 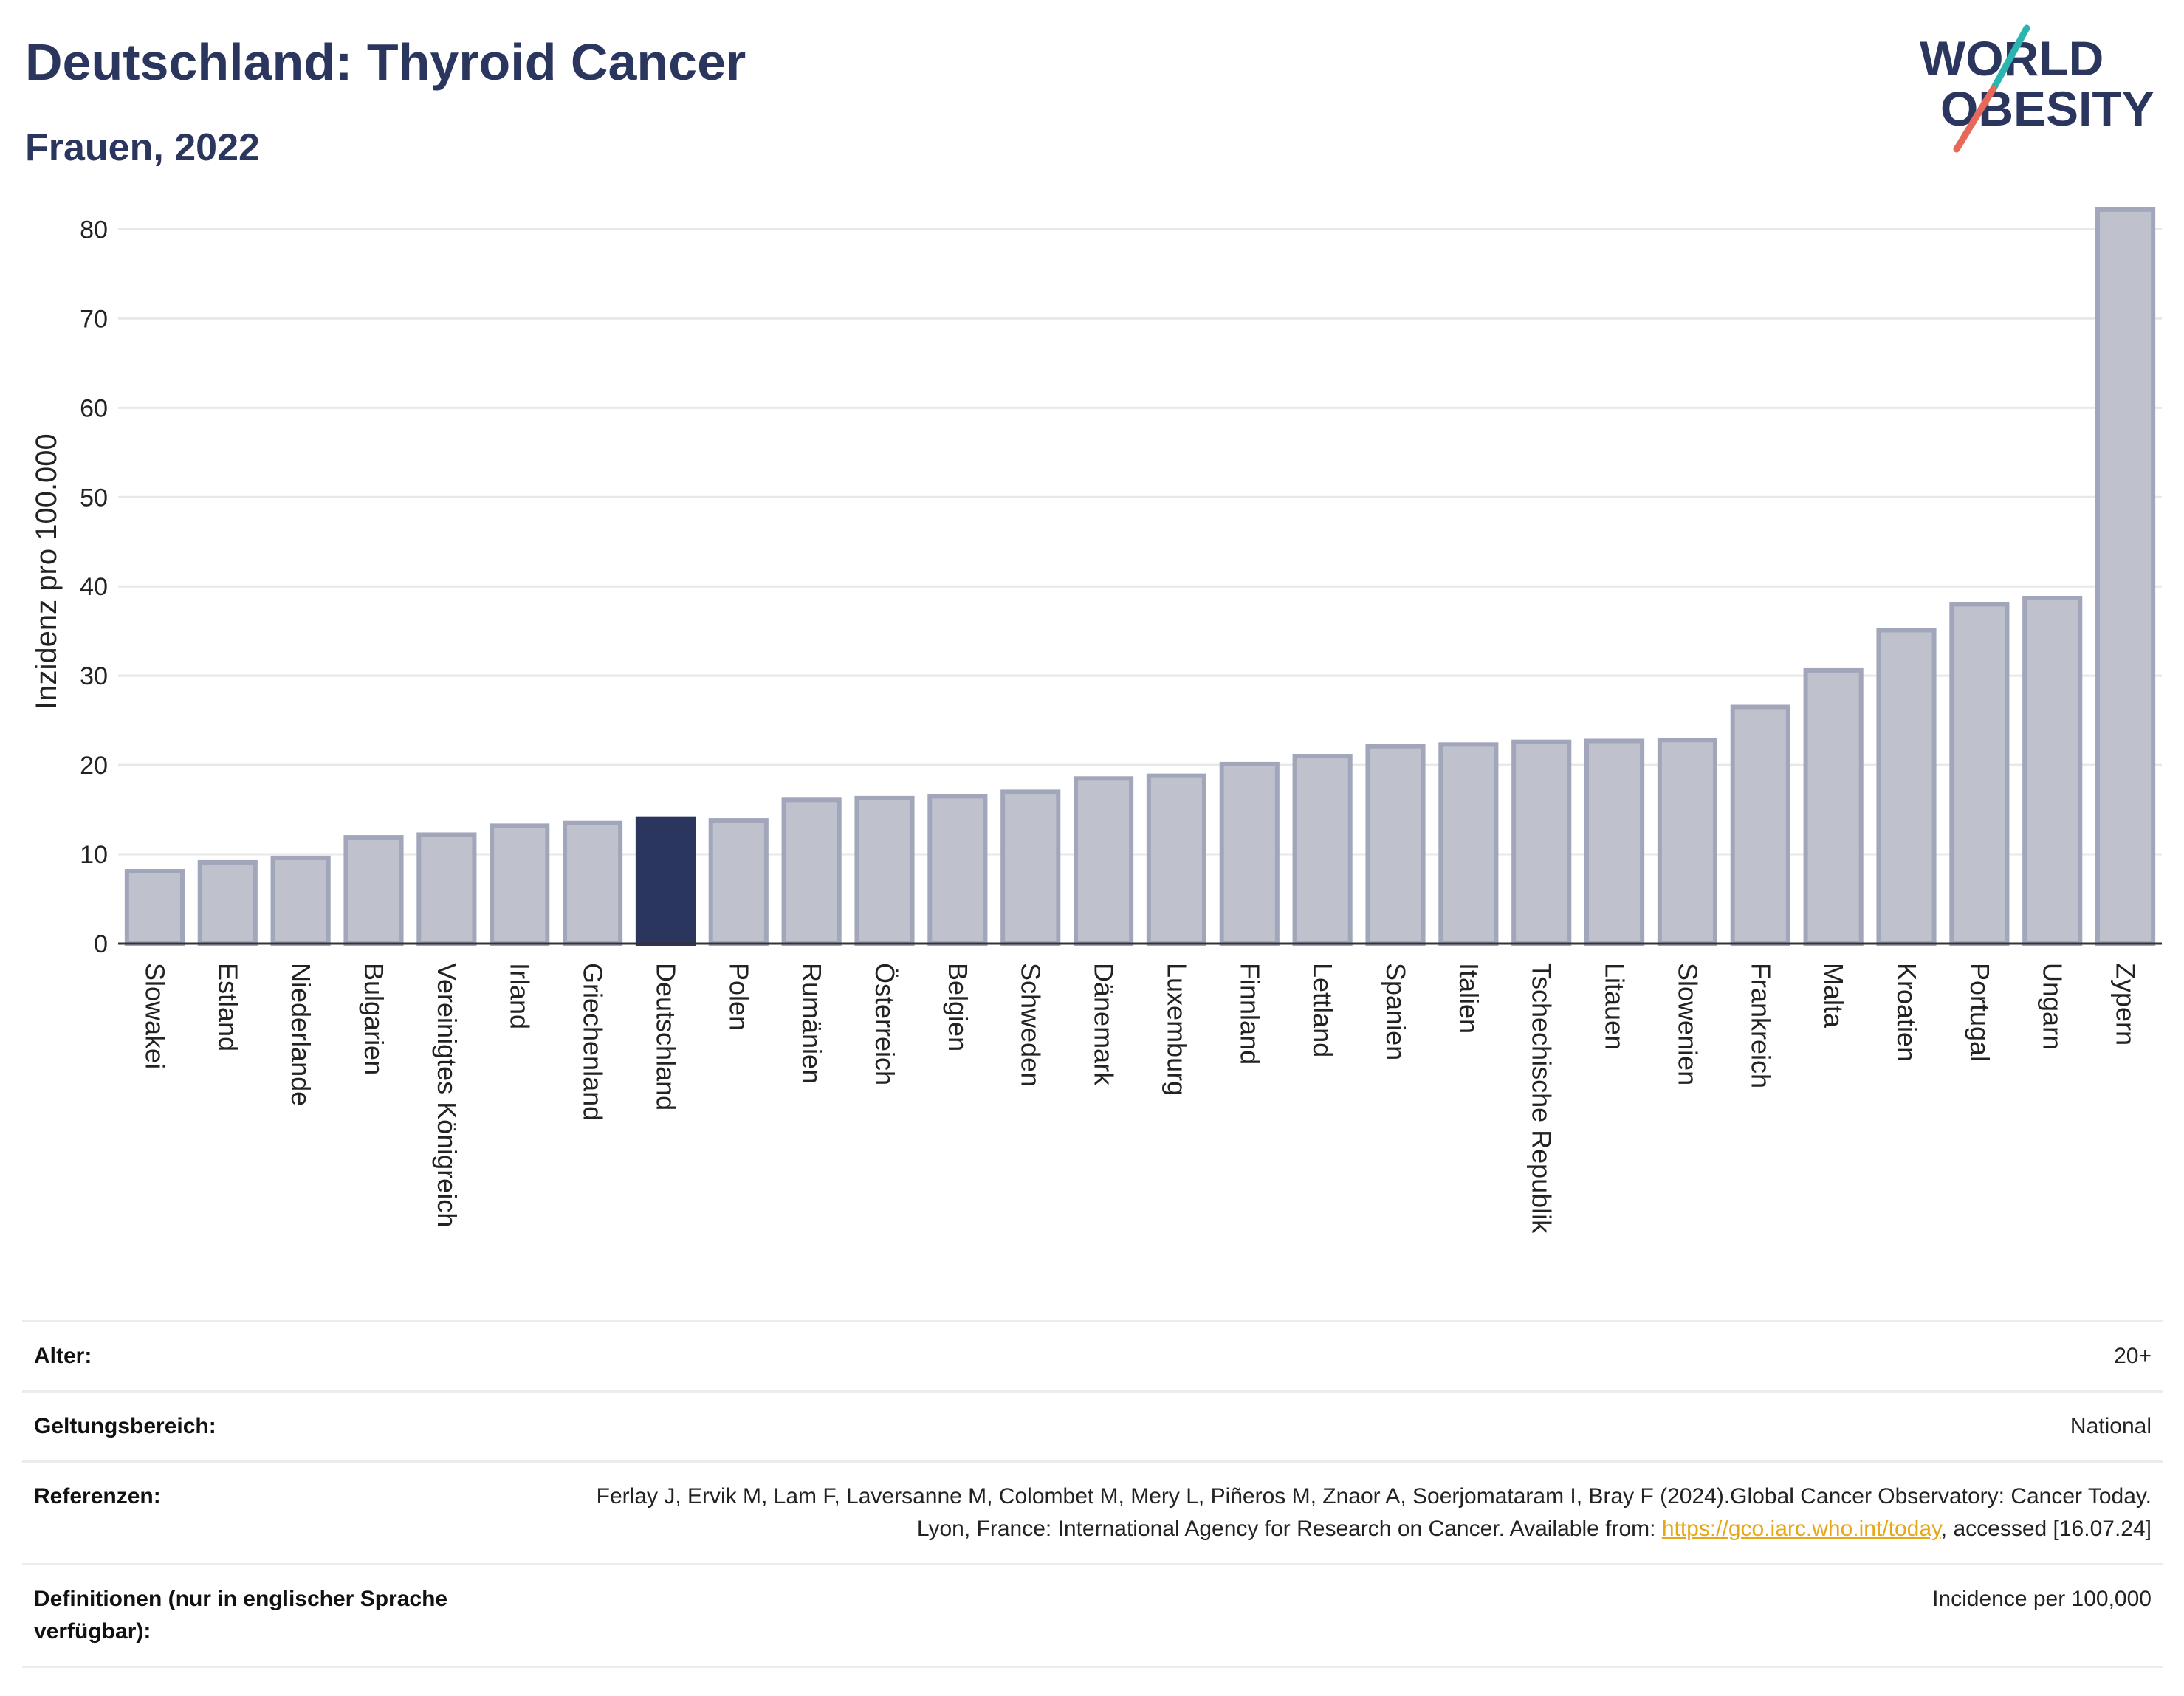 What do you see at coordinates (447, 1095) in the screenshot?
I see `x-tick-label: Vereinigtes Königreich` at bounding box center [447, 1095].